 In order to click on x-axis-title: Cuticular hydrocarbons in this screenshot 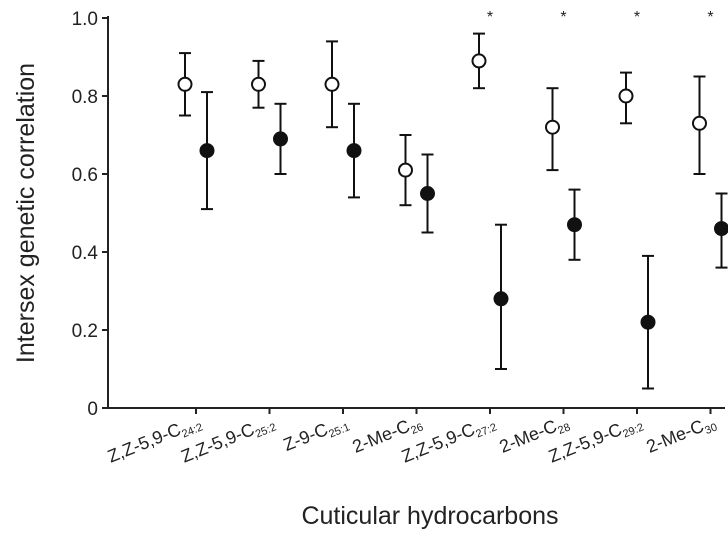, I will do `click(429, 516)`.